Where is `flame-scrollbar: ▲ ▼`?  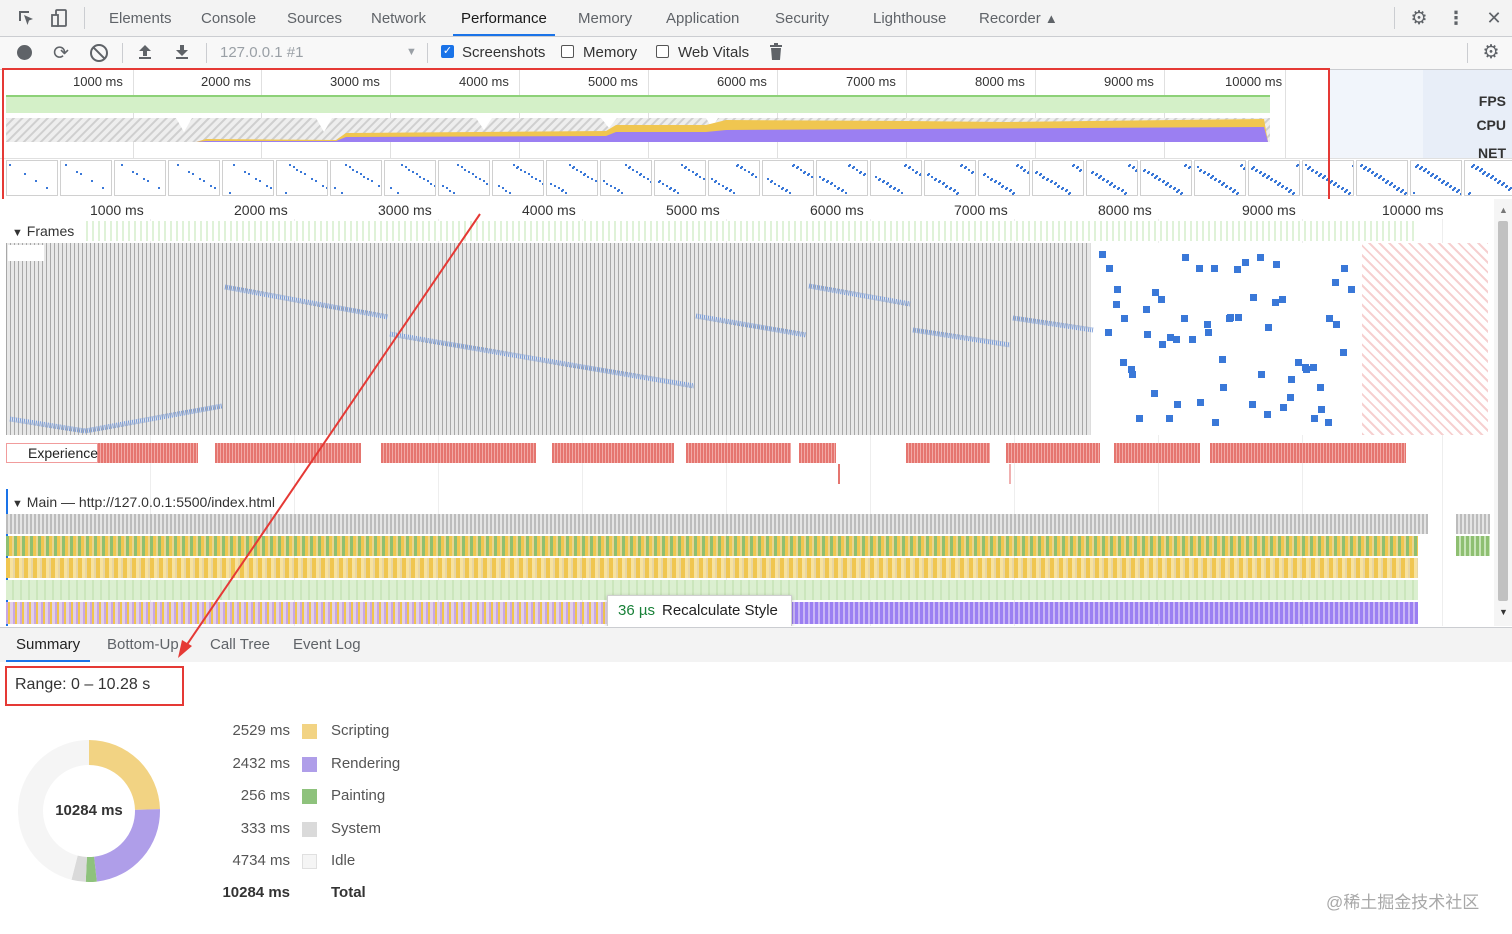 flame-scrollbar: ▲ ▼ is located at coordinates (1503, 412).